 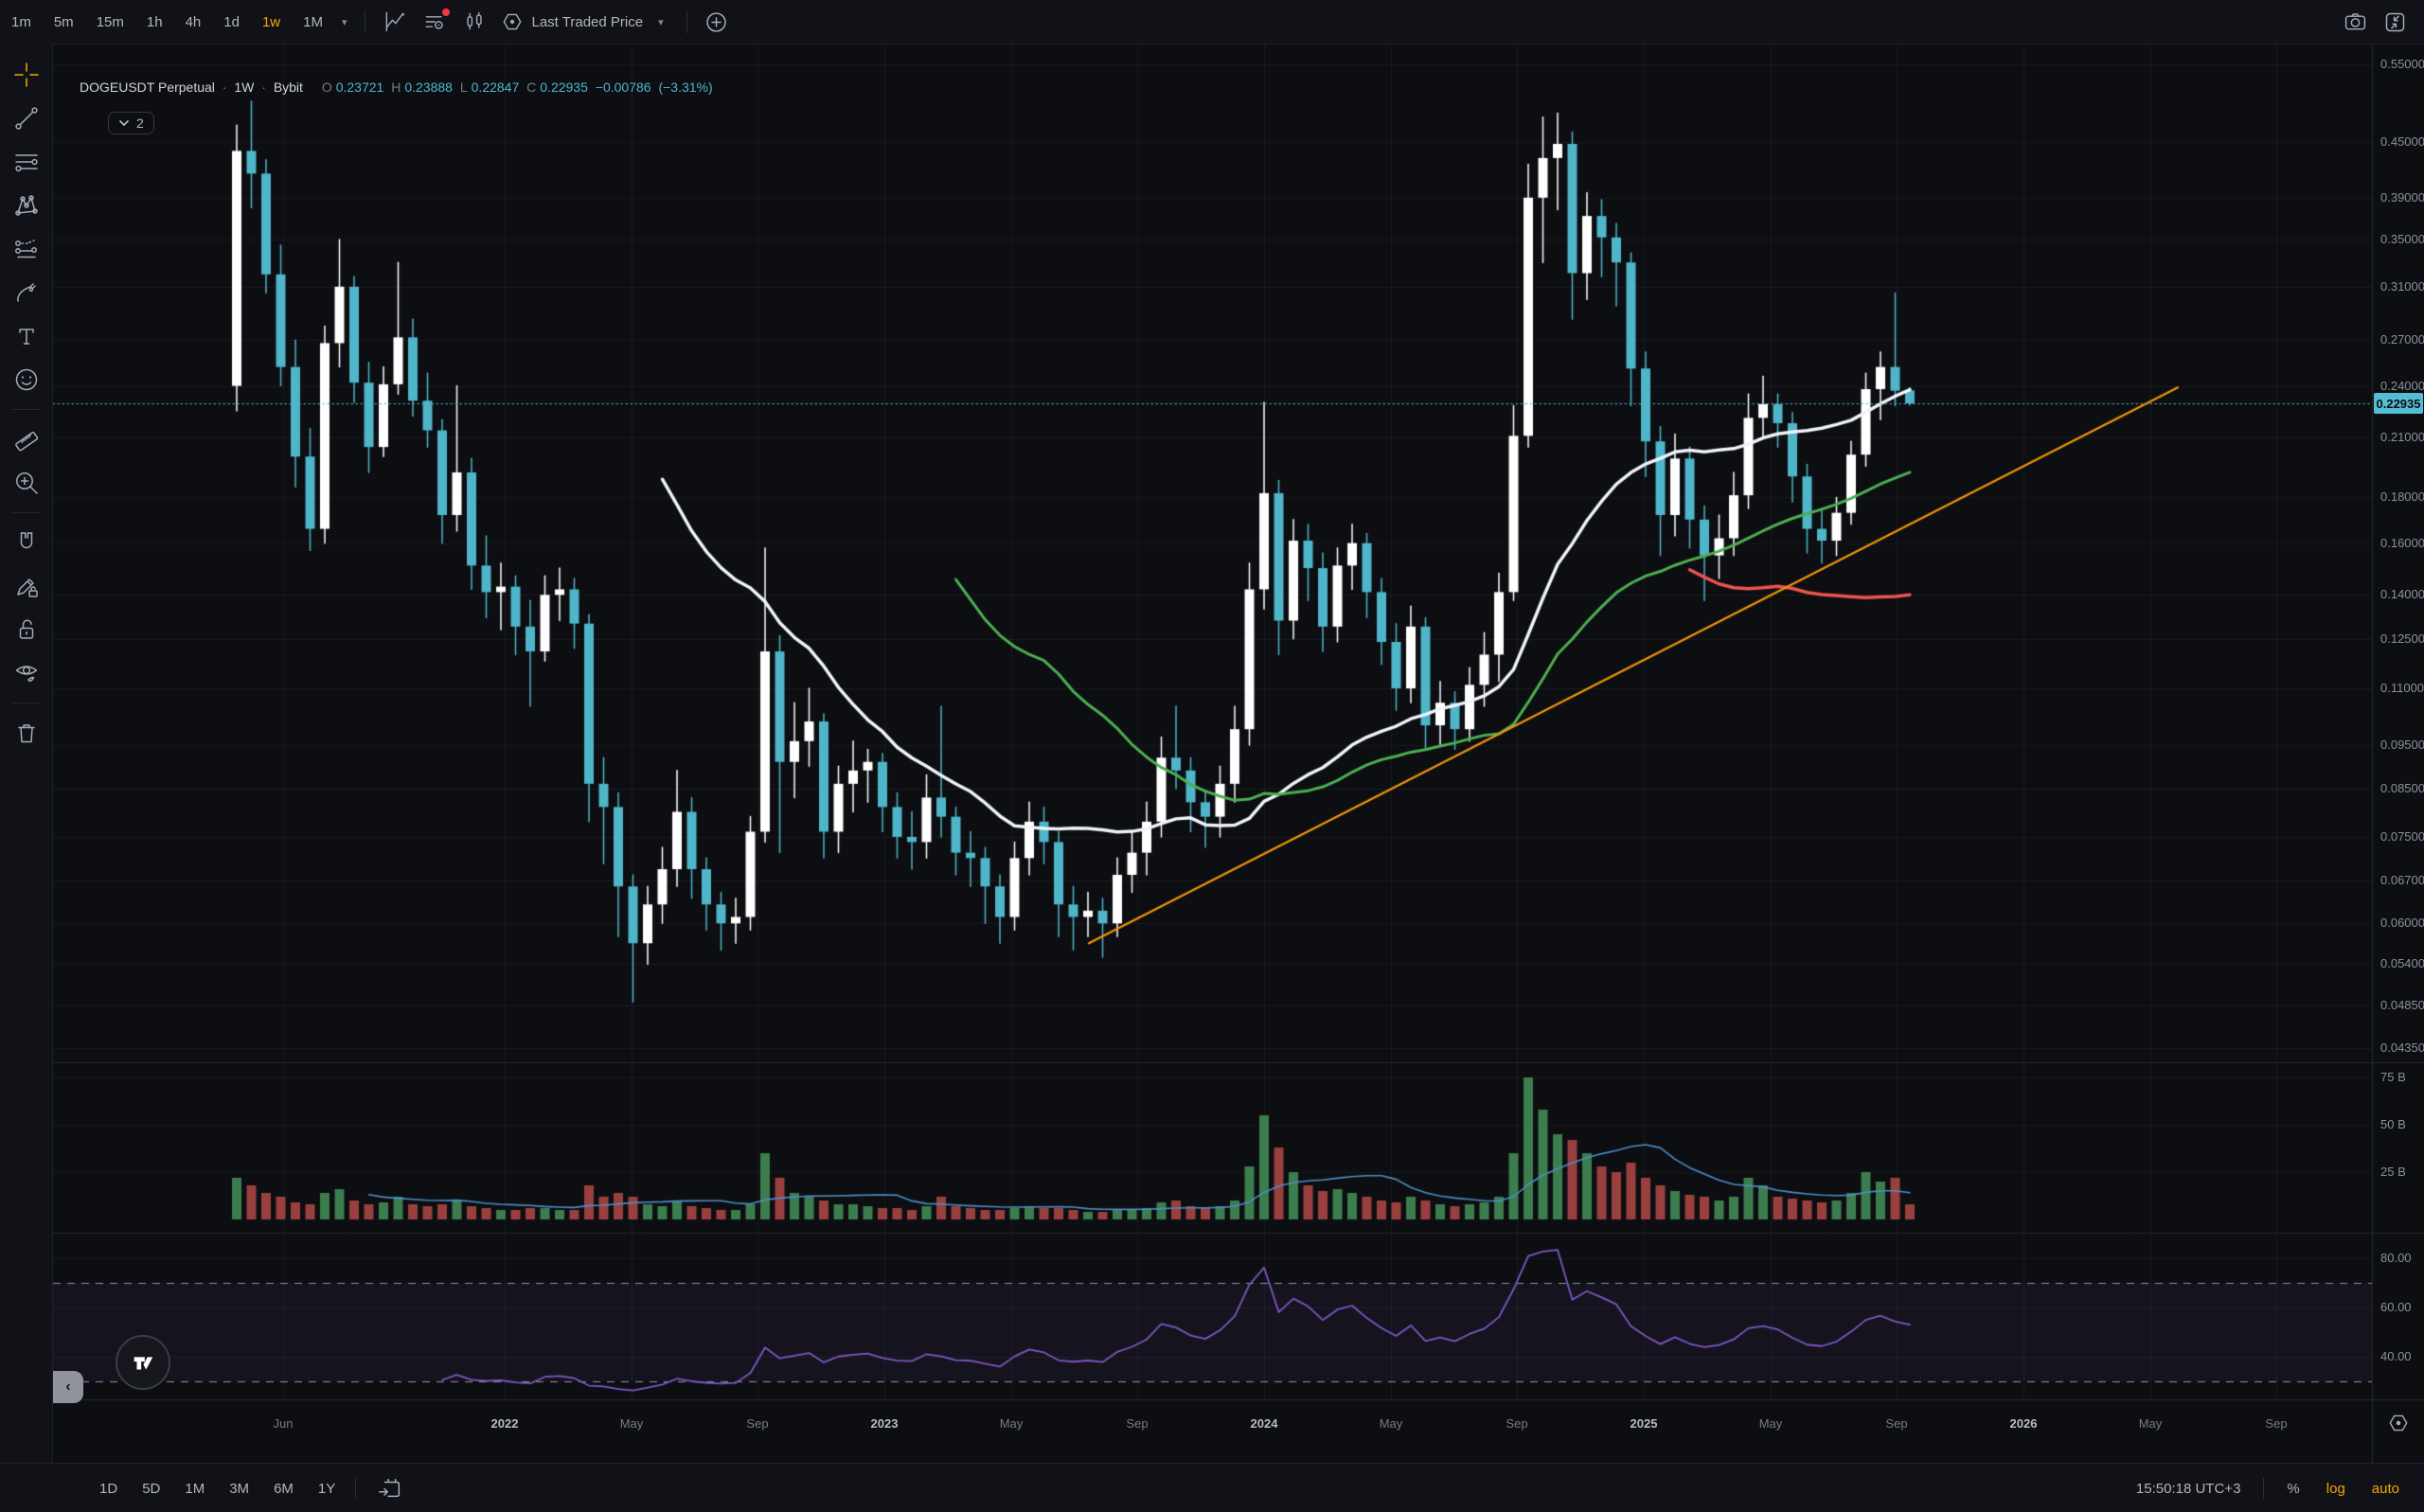 What do you see at coordinates (1264, 1423) in the screenshot?
I see `time-tick-label: 2024` at bounding box center [1264, 1423].